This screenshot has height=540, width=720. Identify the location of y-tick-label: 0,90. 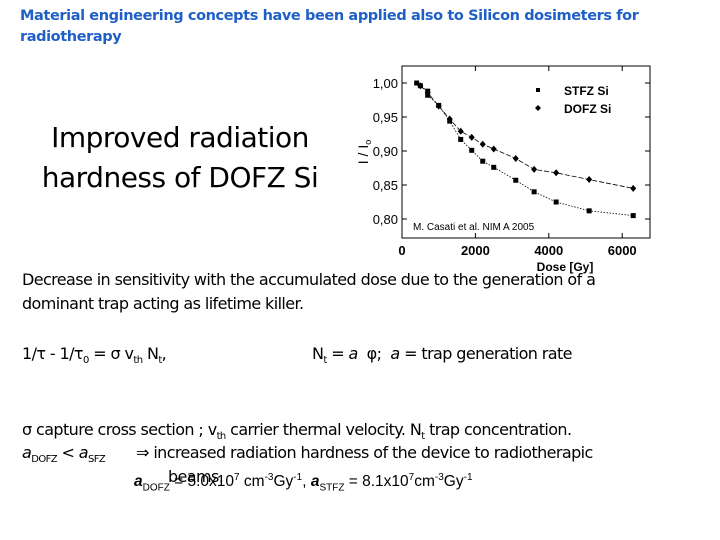
(385, 151).